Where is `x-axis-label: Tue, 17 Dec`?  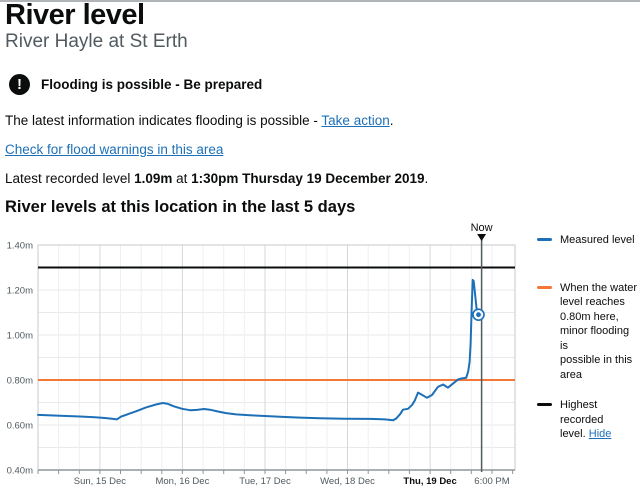
x-axis-label: Tue, 17 Dec is located at coordinates (265, 481).